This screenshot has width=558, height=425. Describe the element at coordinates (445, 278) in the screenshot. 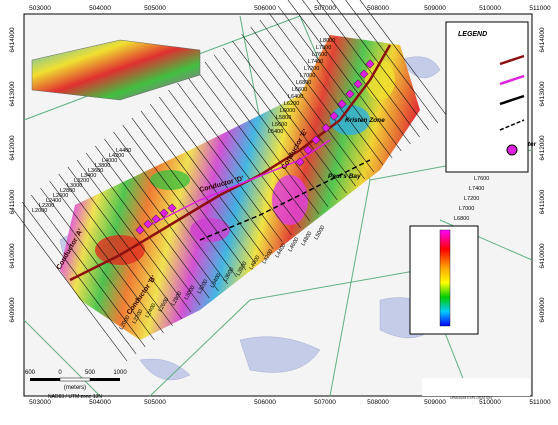

I see `colorbar` at that location.